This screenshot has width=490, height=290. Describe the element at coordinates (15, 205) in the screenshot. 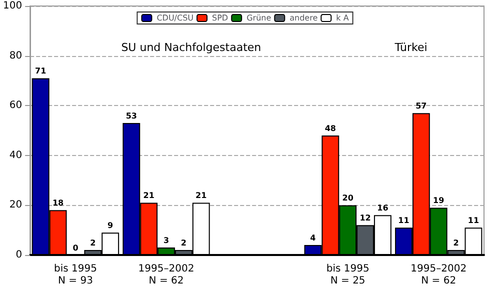

I see `y-tick-label: 20` at that location.